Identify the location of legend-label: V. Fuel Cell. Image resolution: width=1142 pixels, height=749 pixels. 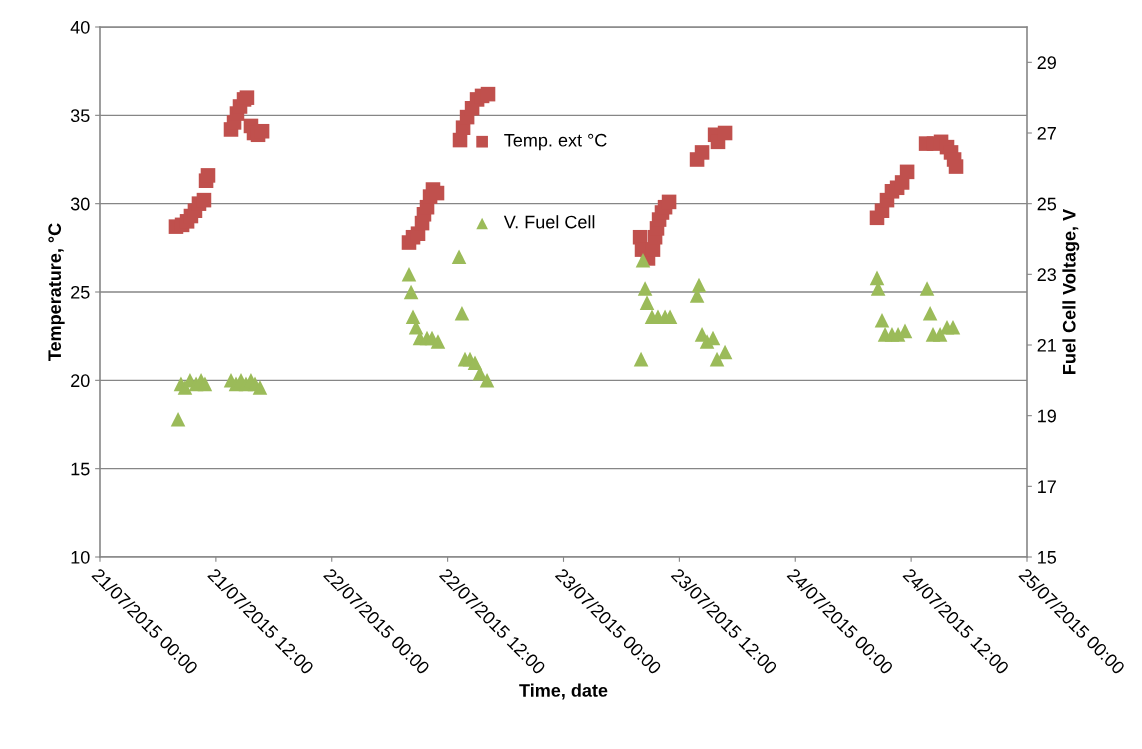
(549, 222).